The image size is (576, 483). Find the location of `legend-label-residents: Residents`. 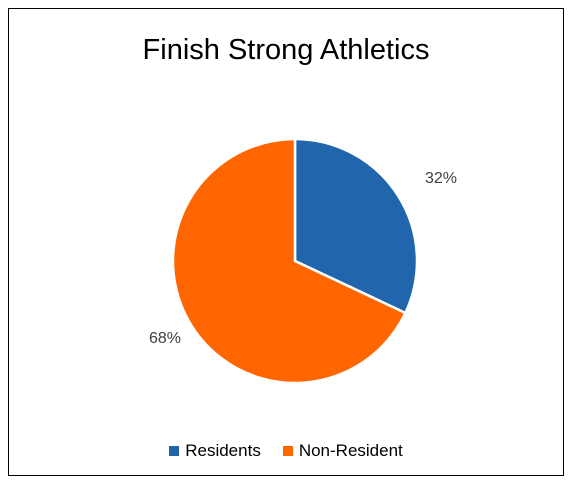

legend-label-residents: Residents is located at coordinates (223, 450).